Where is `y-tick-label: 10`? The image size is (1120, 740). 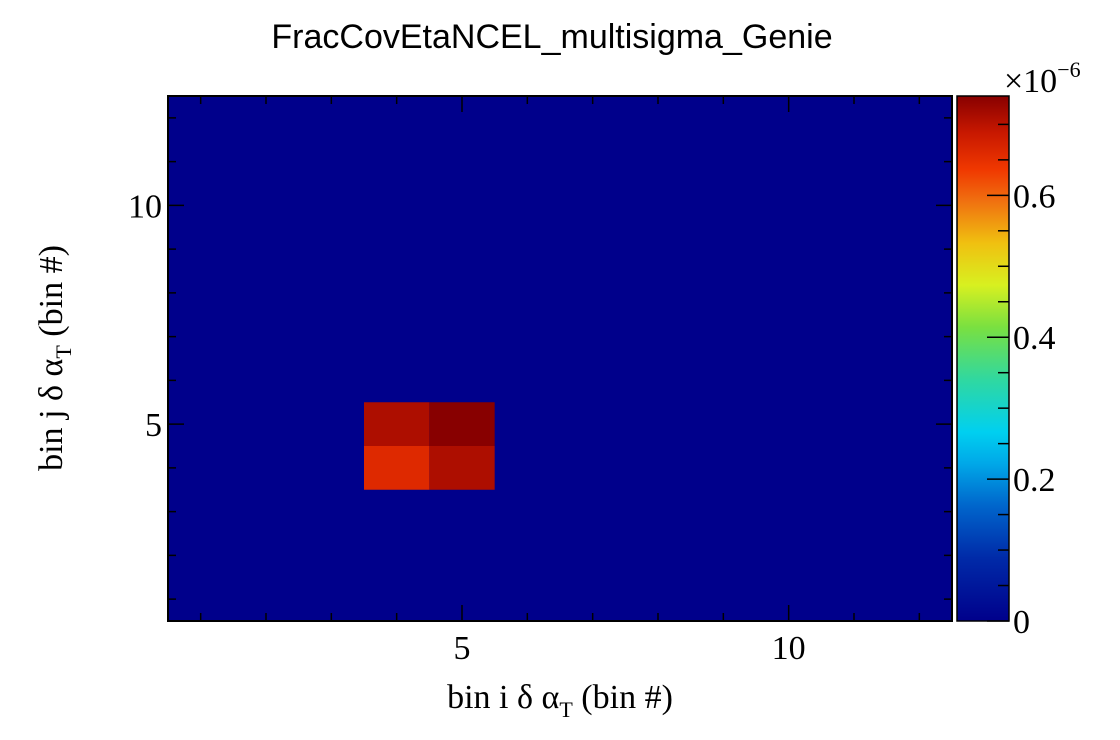 y-tick-label: 10 is located at coordinates (145, 206).